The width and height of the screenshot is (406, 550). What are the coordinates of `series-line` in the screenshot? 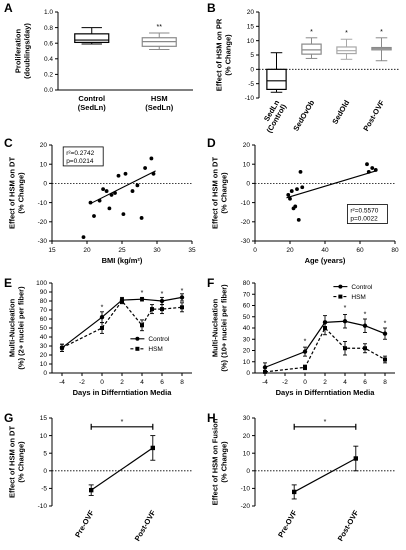 It's located at (325, 349).